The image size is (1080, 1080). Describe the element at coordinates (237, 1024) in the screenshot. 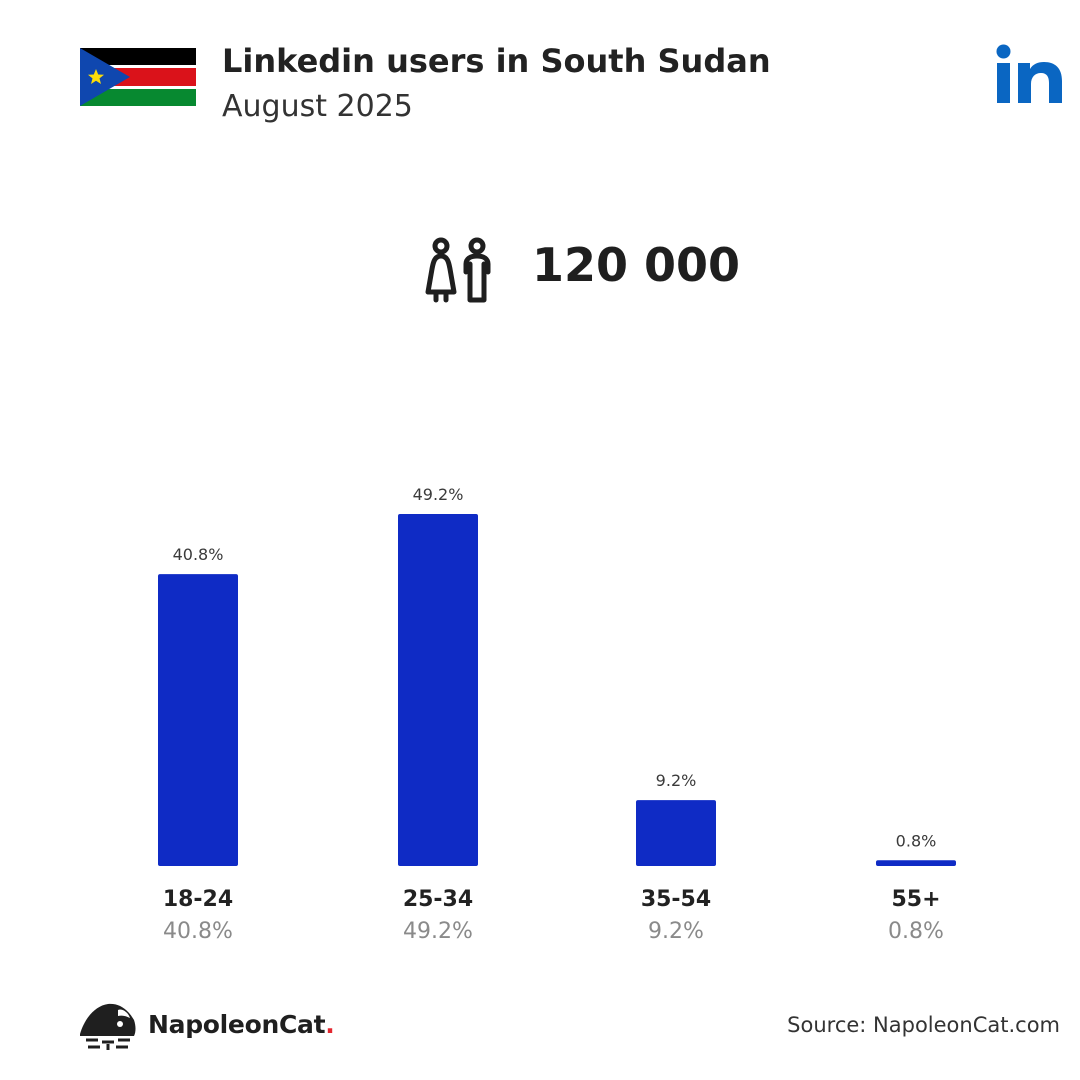

I see `brand-name-text: NapoleonCat` at that location.